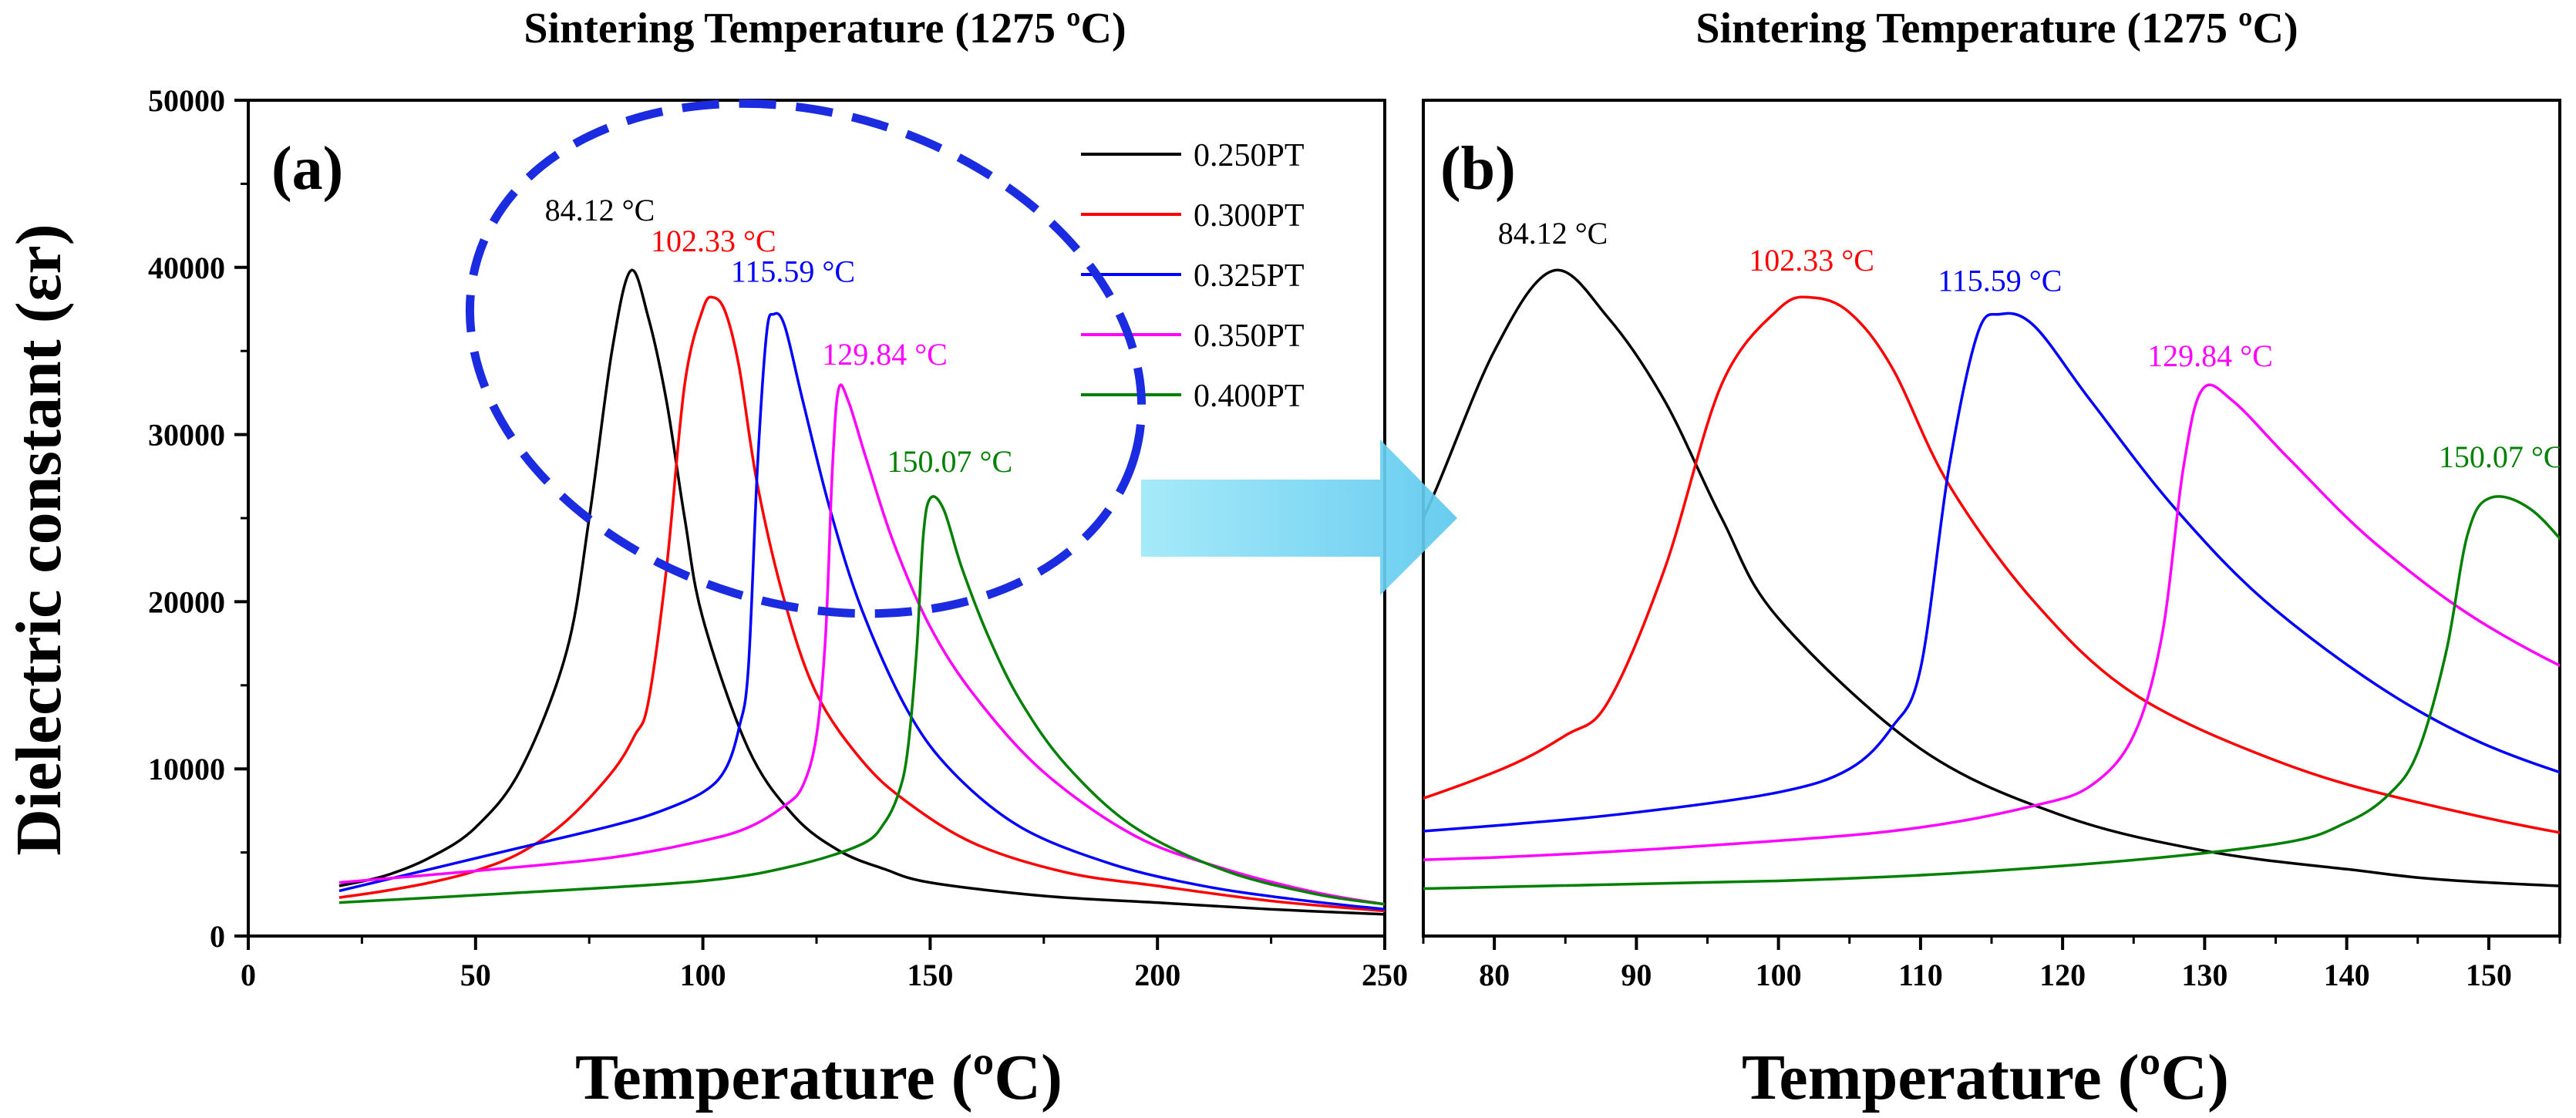 The height and width of the screenshot is (1118, 2576). What do you see at coordinates (713, 241) in the screenshot?
I see `panel-a-peak-label-0.300PT: 102.33 °C` at bounding box center [713, 241].